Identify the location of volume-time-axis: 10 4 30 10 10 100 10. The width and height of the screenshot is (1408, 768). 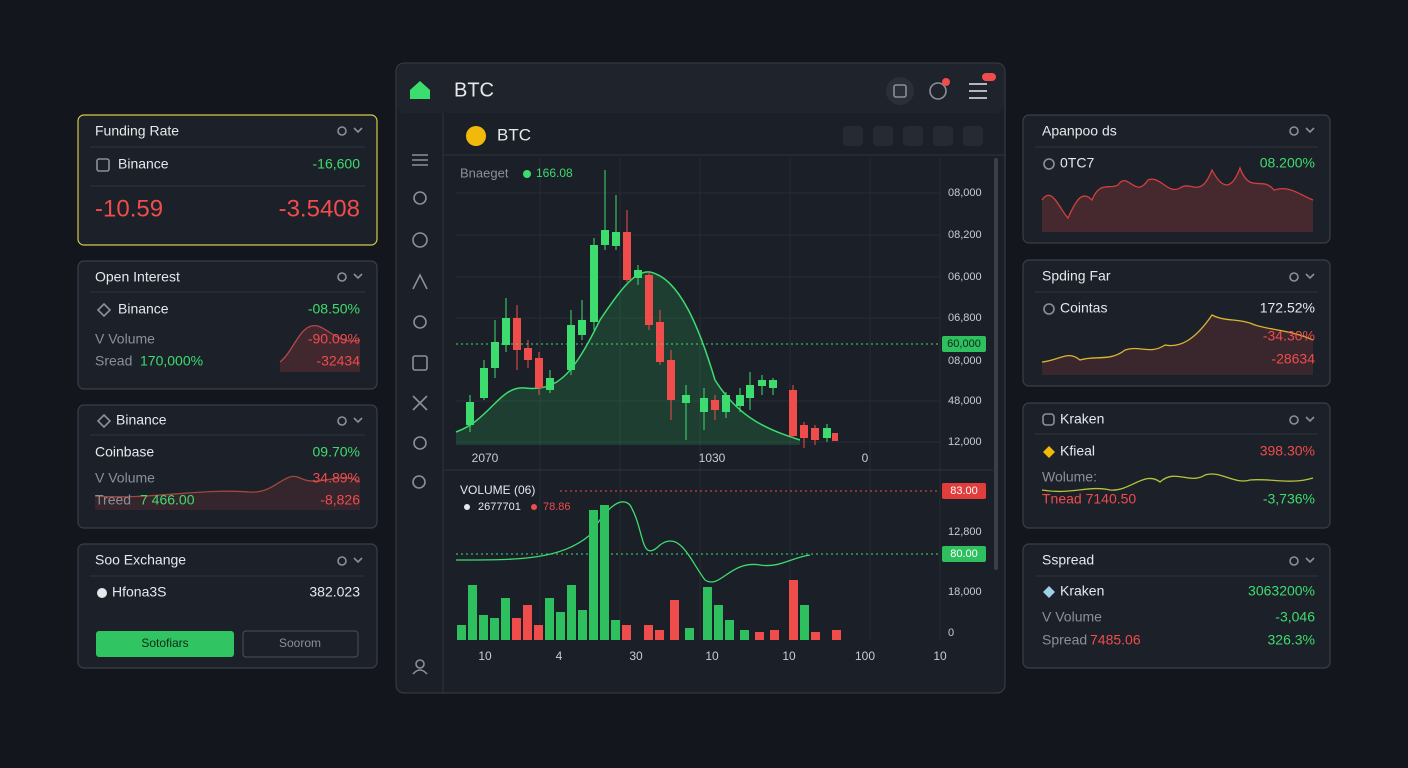
(712, 656).